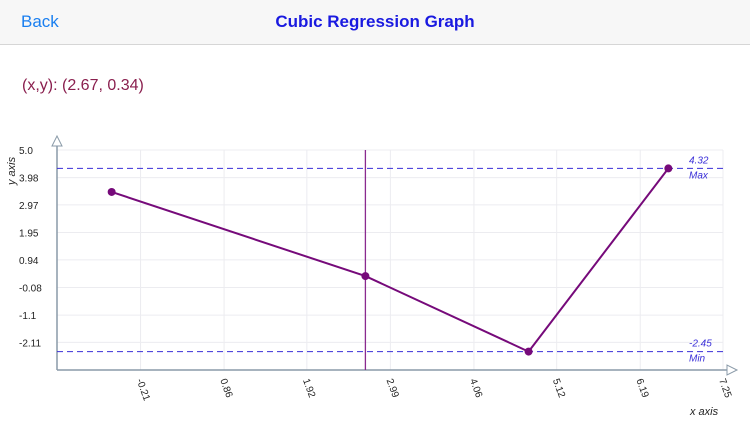  I want to click on min-tag-label: Min, so click(697, 359).